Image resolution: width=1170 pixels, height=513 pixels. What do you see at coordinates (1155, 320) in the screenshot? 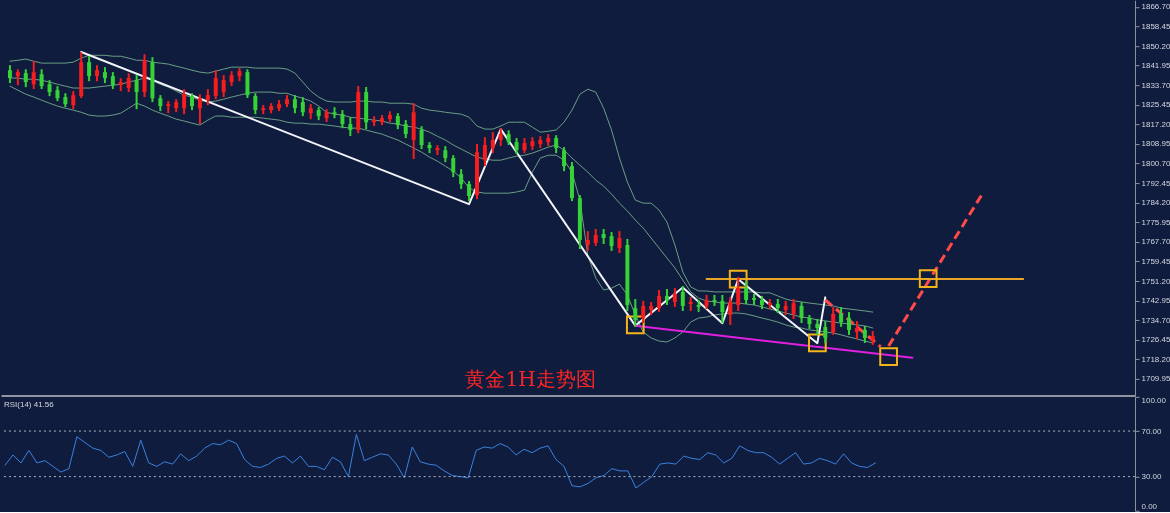
I see `y-tick-label: 1734.70` at bounding box center [1155, 320].